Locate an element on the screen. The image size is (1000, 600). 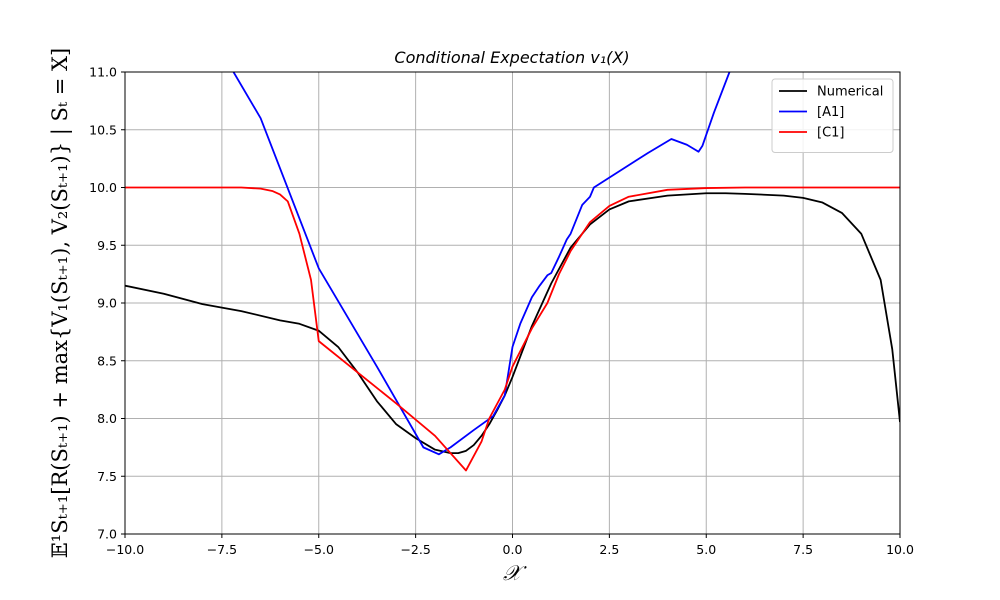
x-tick-label: 7.5 is located at coordinates (803, 549).